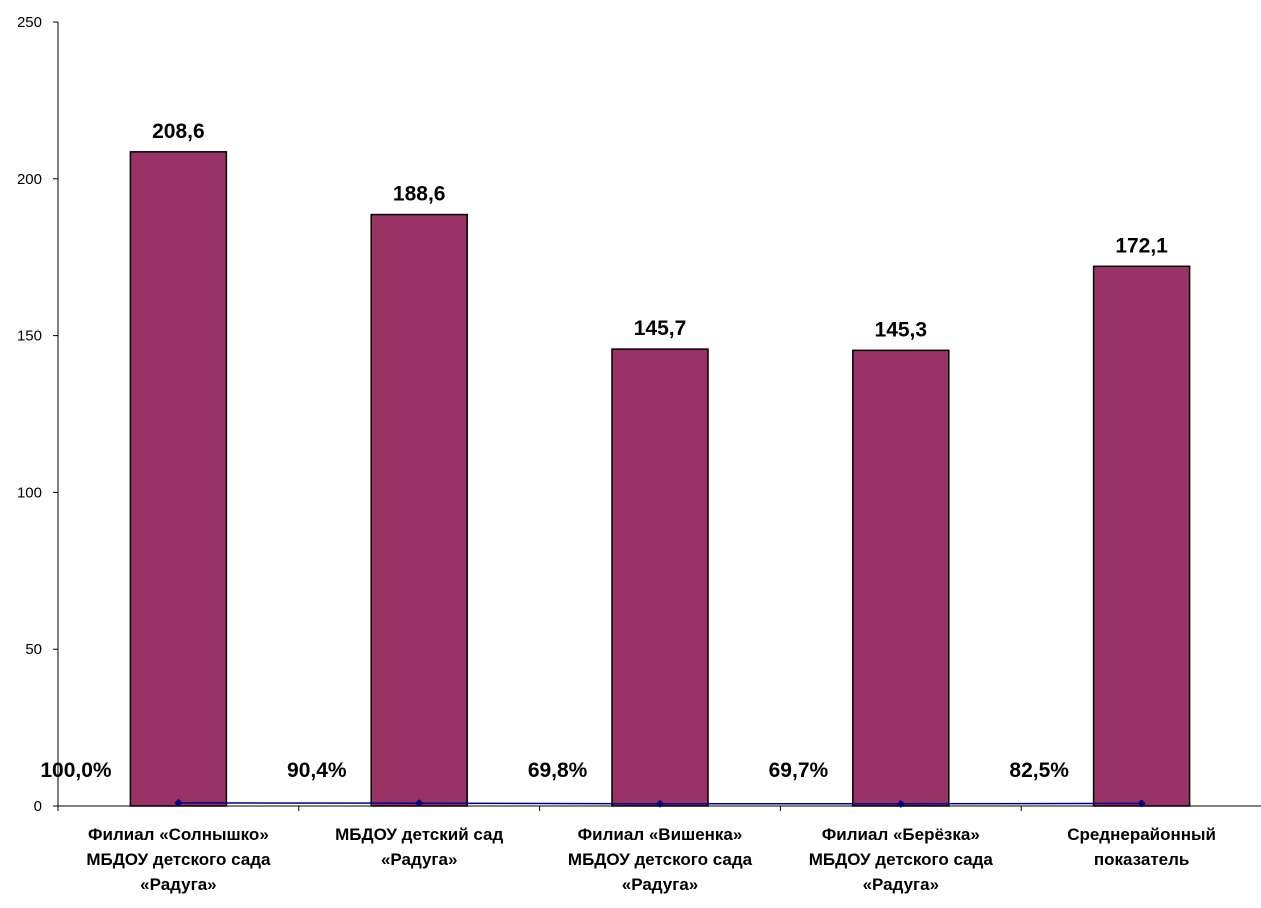 Image resolution: width=1261 pixels, height=908 pixels. Describe the element at coordinates (901, 834) in the screenshot. I see `x-category-label-line: Филиал «Берёзка»` at that location.